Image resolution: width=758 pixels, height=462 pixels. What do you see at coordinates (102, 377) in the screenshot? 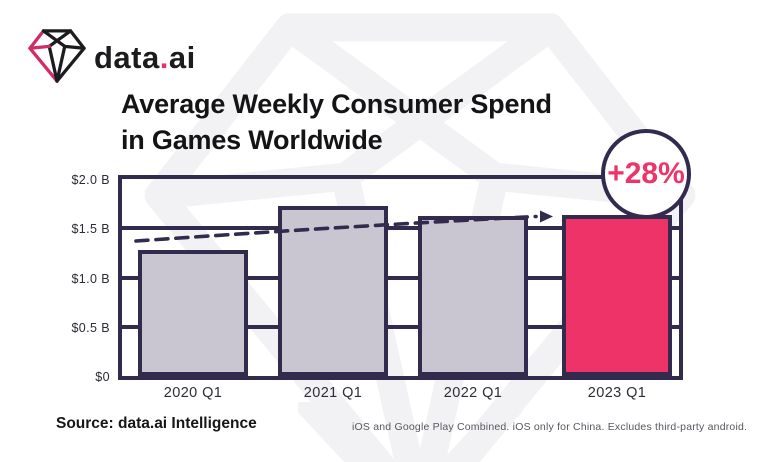
I see `y-tick-label: $0` at bounding box center [102, 377].